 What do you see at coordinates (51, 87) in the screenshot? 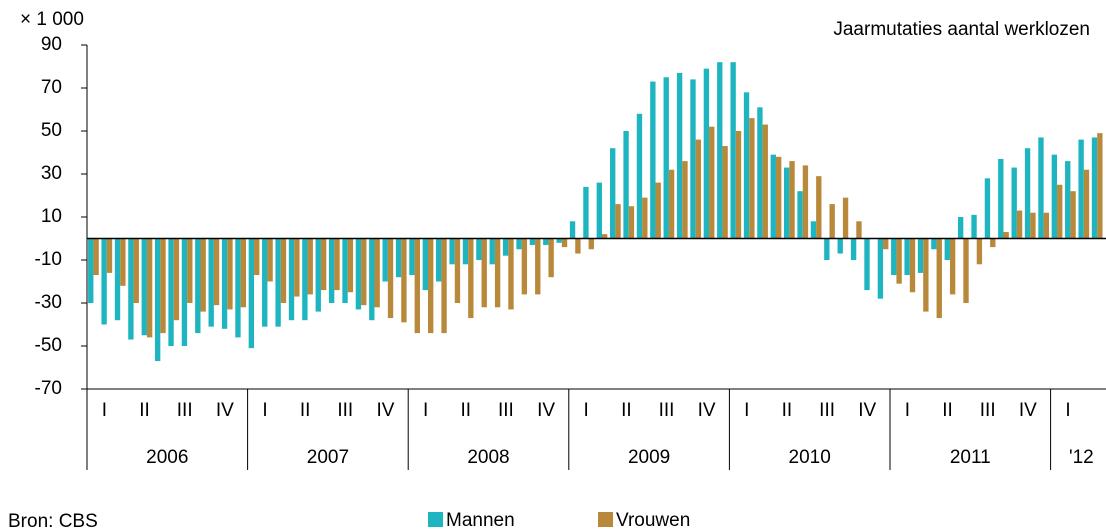
I see `y-tick-label: 70` at bounding box center [51, 87].